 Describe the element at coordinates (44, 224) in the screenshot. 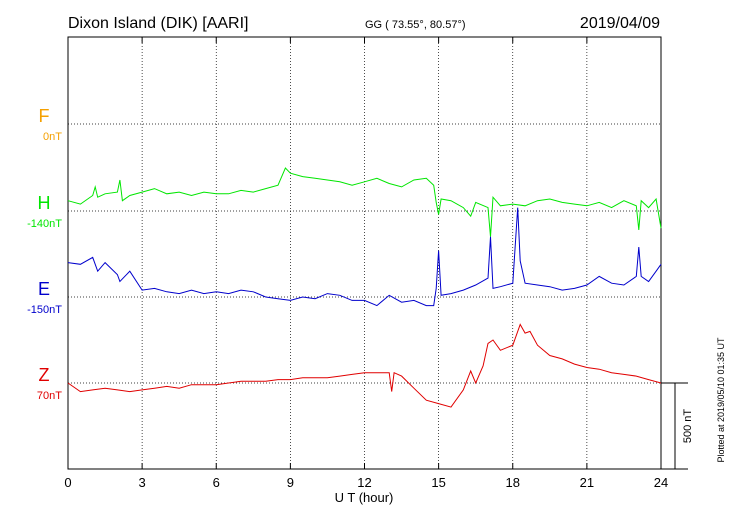

I see `series-H-baseline: -140nT` at that location.